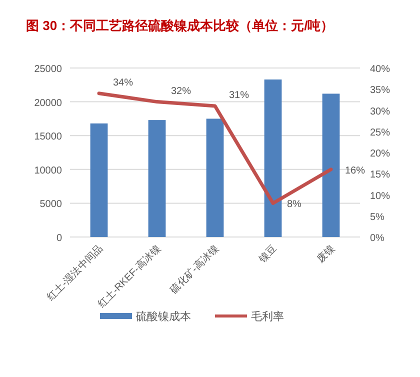  I want to click on y2-tick-label: 10%, so click(380, 196).